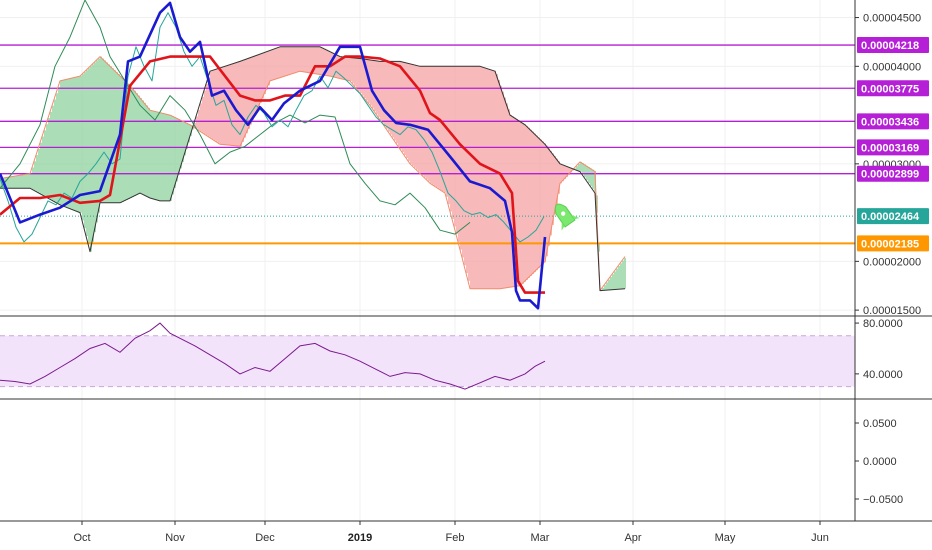  I want to click on price-tag-label: 0.00002899, so click(890, 175).